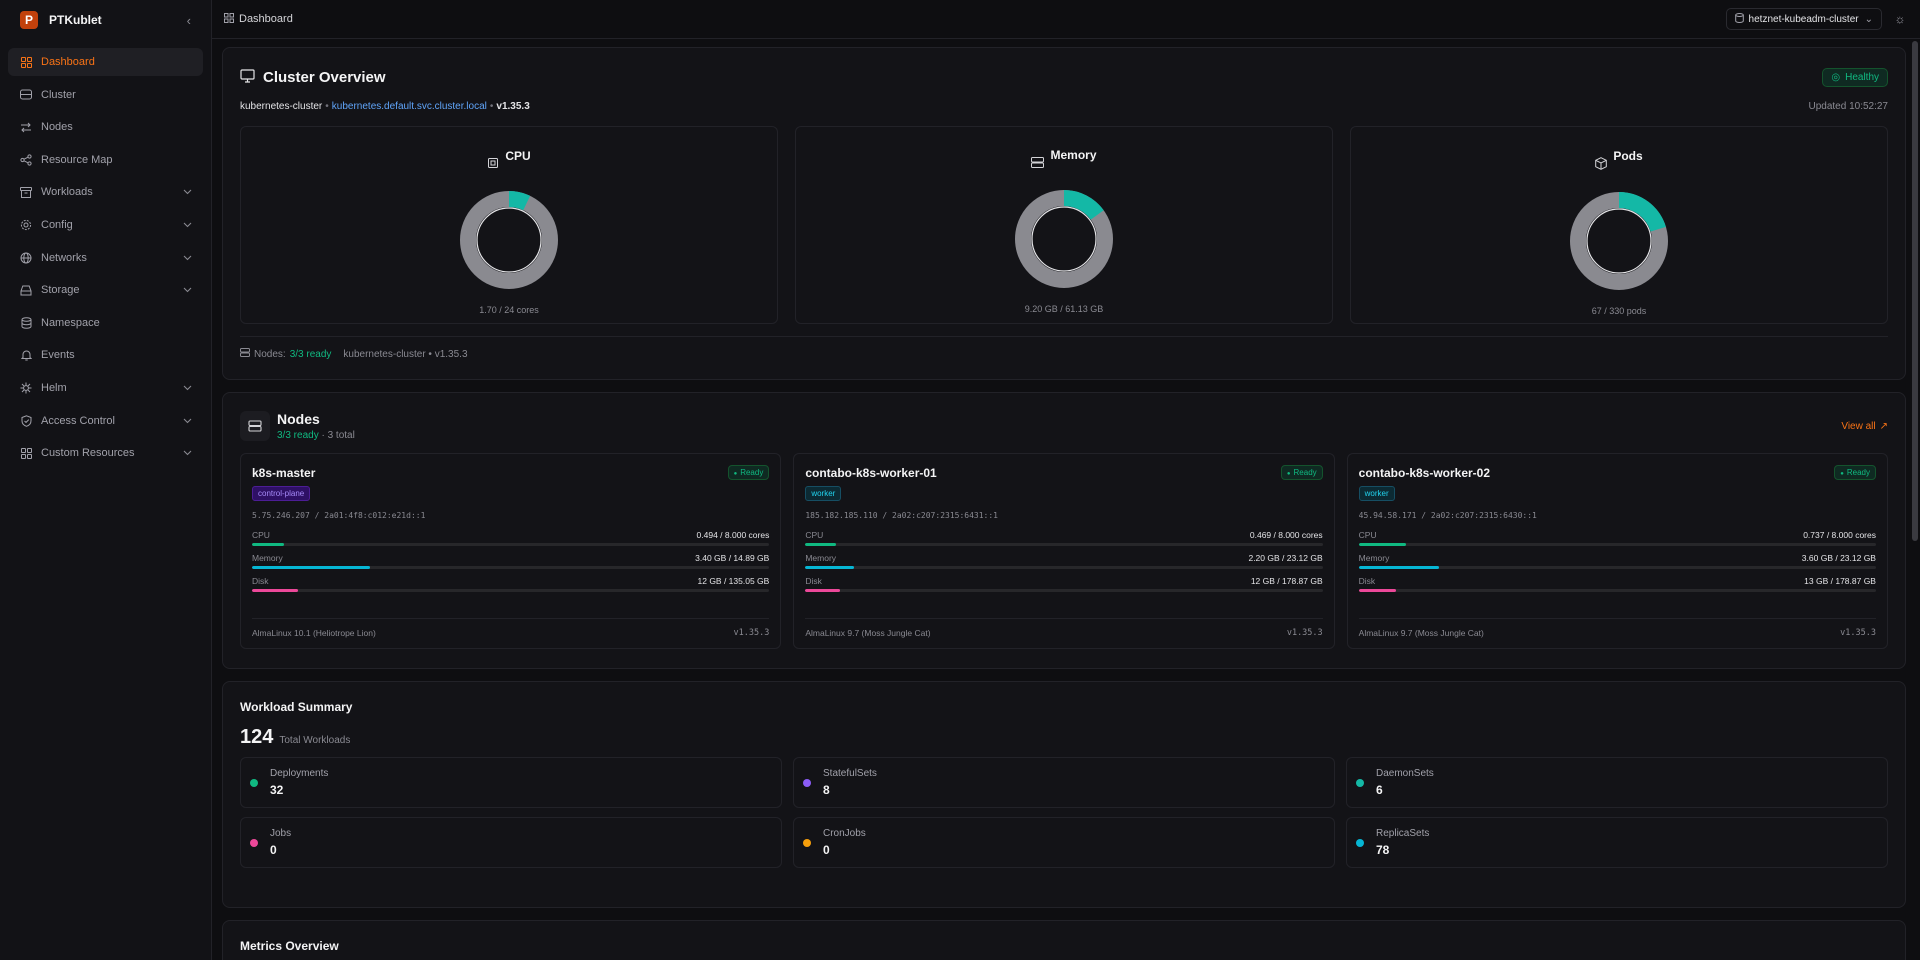 Image resolution: width=1920 pixels, height=960 pixels. Describe the element at coordinates (850, 773) in the screenshot. I see `workload-label: StatefulSets` at that location.